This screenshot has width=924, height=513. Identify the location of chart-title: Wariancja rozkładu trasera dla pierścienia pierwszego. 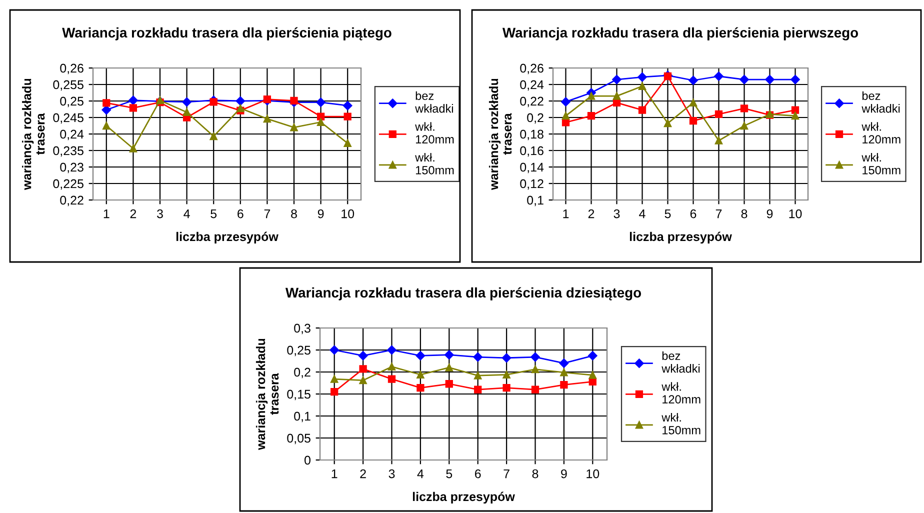
(680, 33).